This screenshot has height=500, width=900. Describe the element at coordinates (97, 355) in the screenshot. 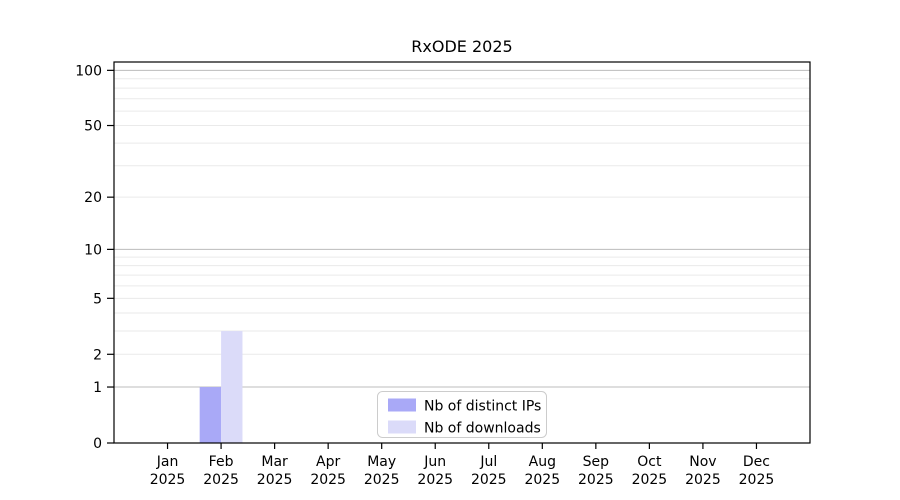

I see `y-tick-label: 2` at that location.